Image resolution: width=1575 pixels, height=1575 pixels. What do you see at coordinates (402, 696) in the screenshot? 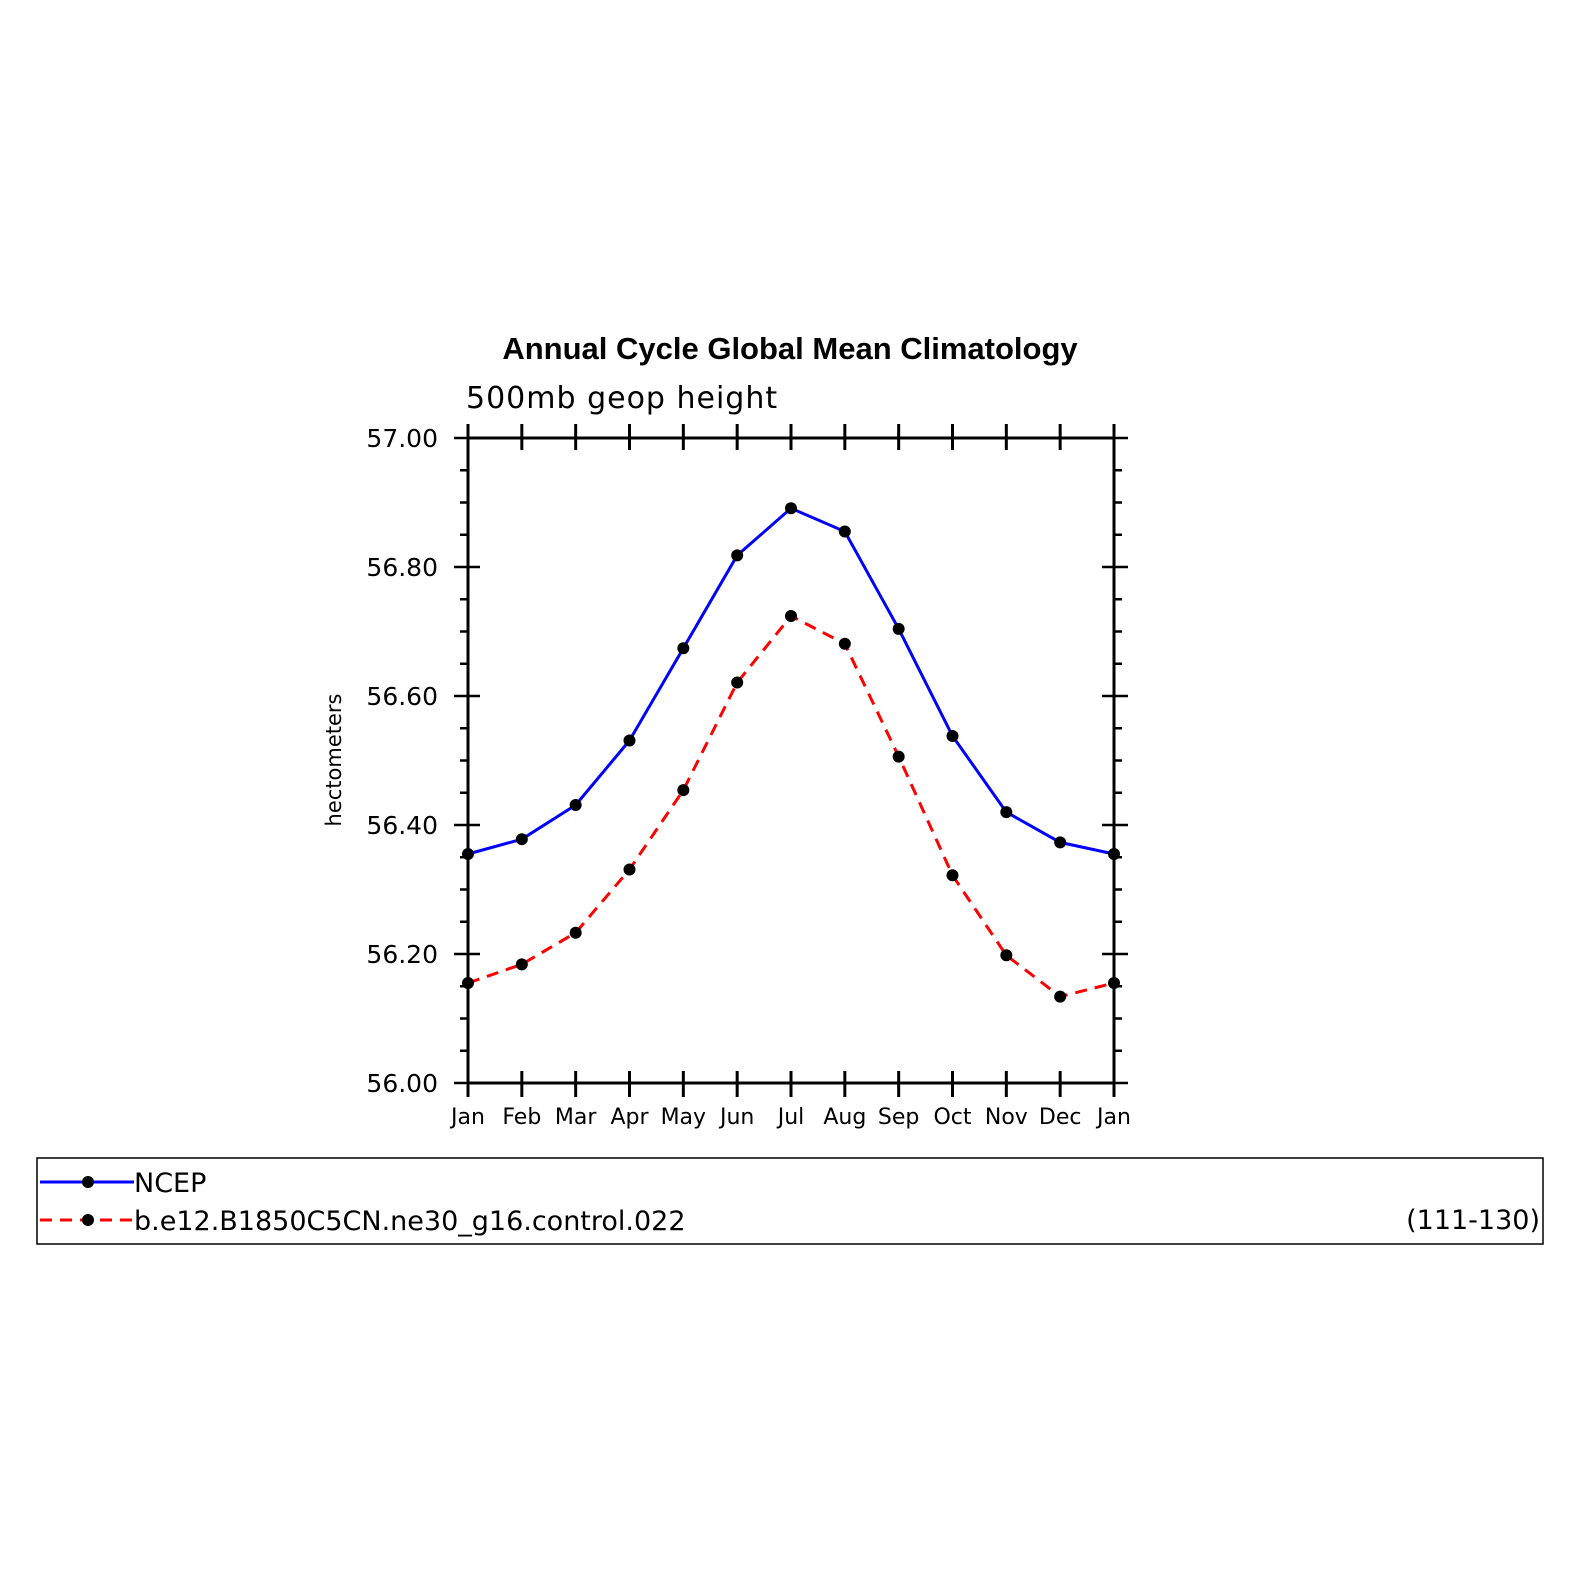
I see `y-tick-label: 56.60` at bounding box center [402, 696].